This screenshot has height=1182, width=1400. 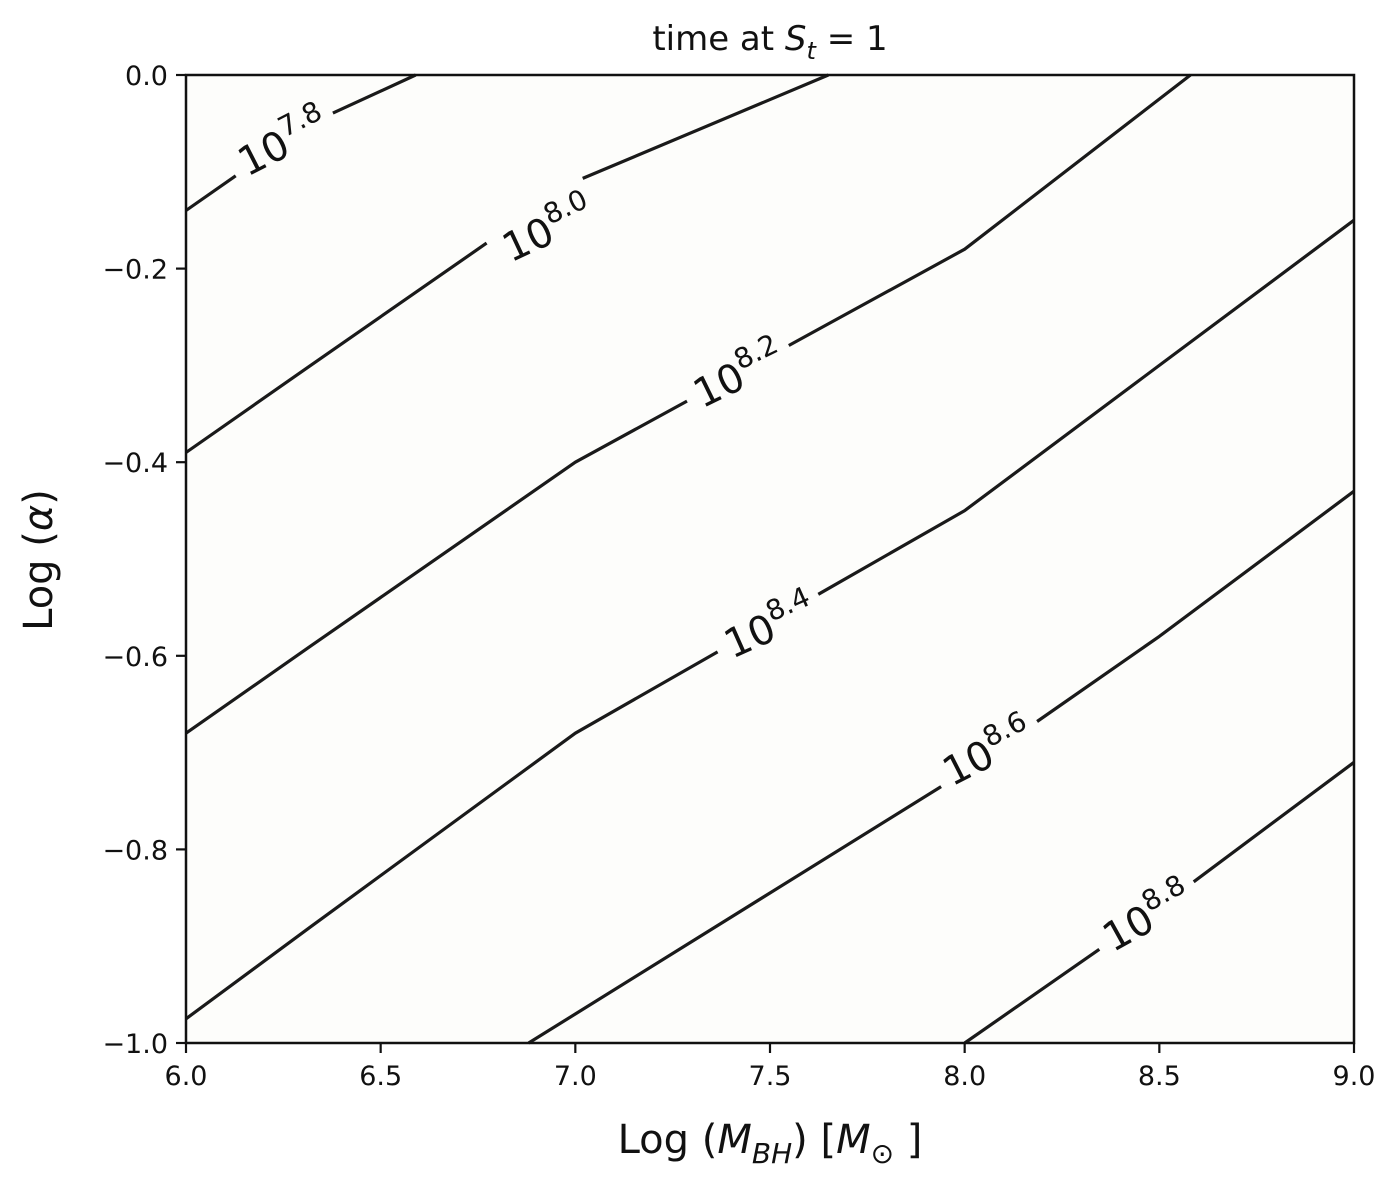 What do you see at coordinates (380, 1076) in the screenshot?
I see `x-tick-label: 6.5` at bounding box center [380, 1076].